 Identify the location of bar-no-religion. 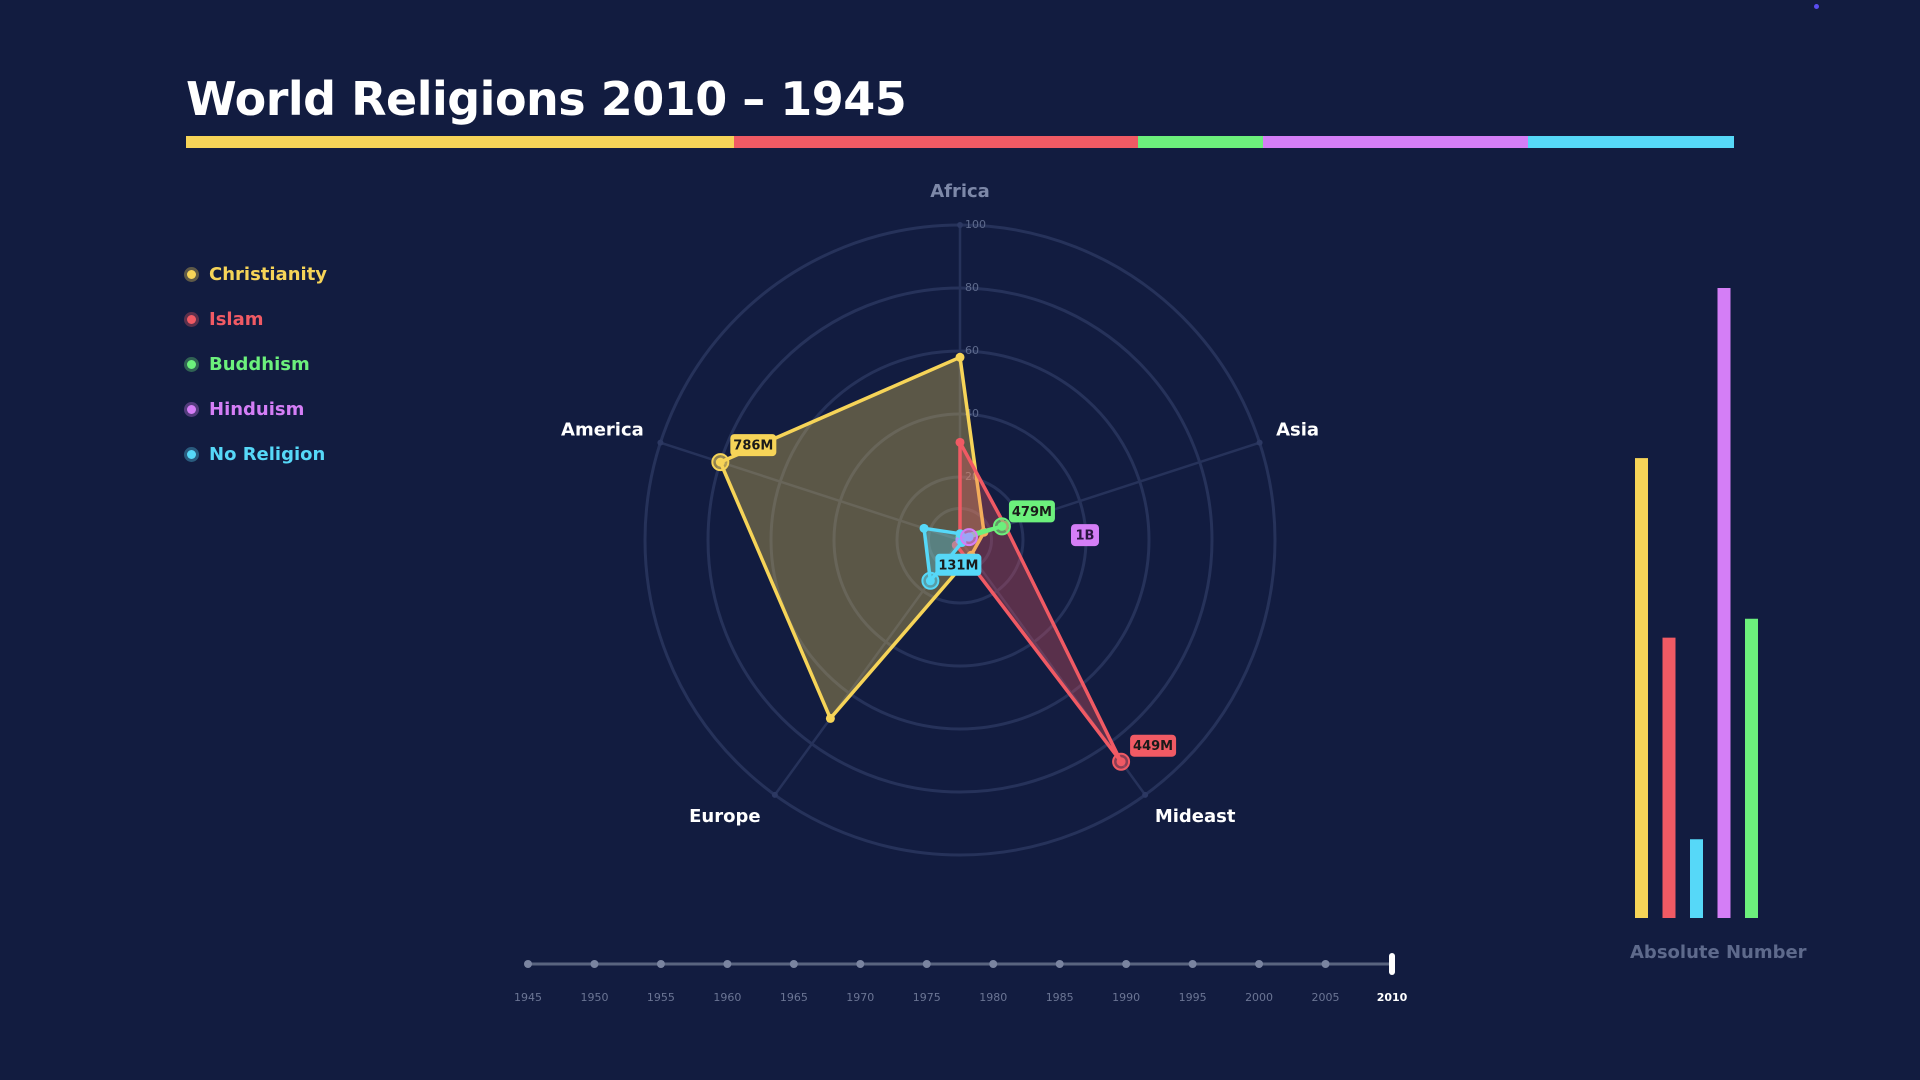
(1696, 878).